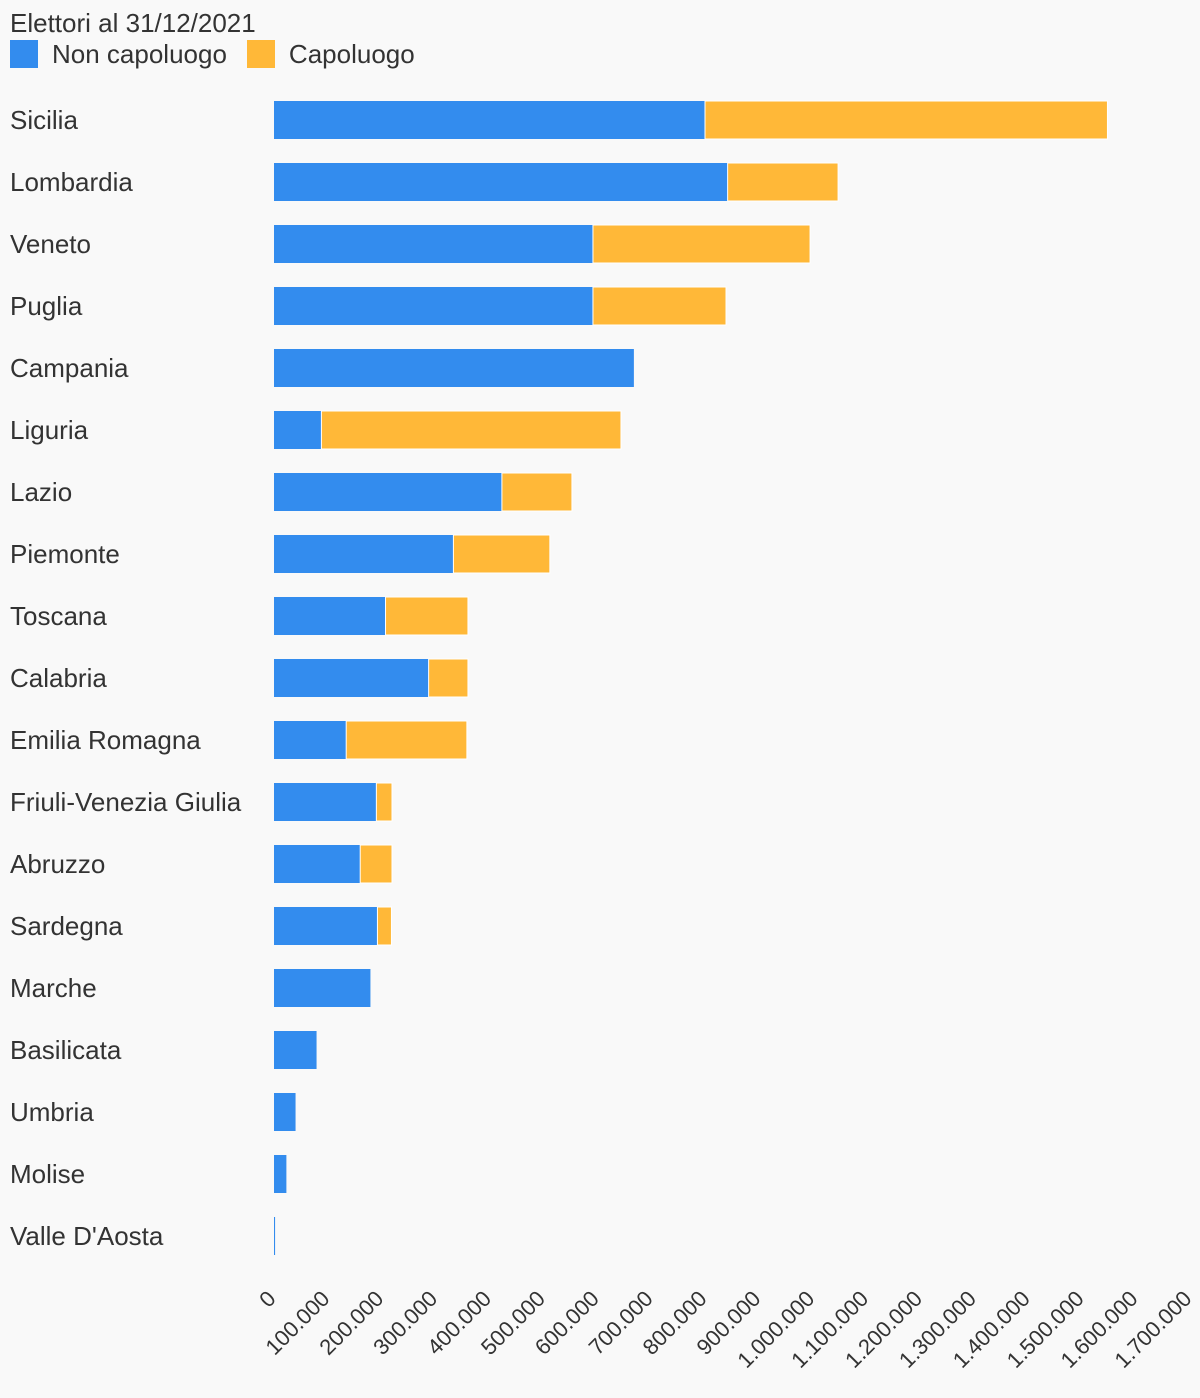 The image size is (1200, 1398). I want to click on category-label-molise: Molise, so click(47, 1174).